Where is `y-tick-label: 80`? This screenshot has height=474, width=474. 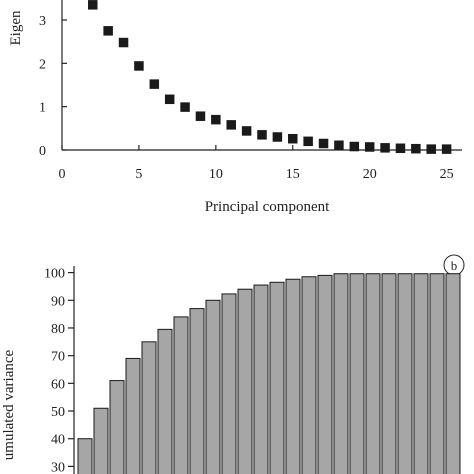 y-tick-label: 80 is located at coordinates (58, 329).